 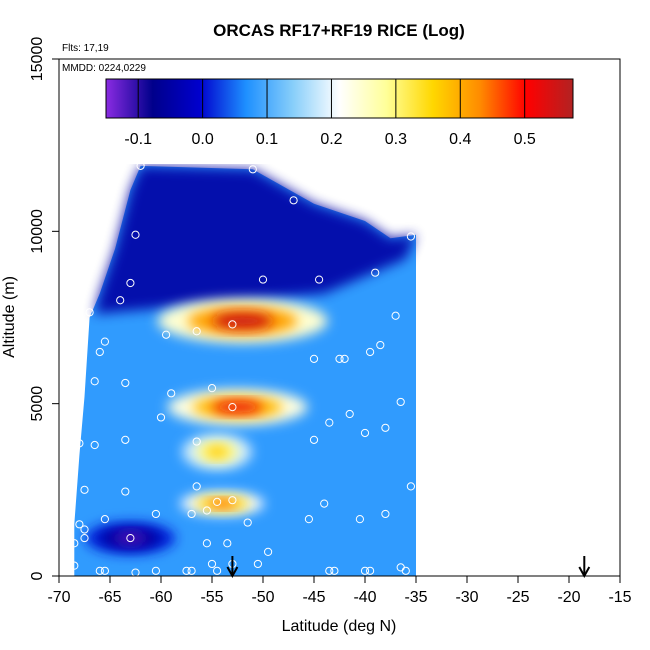 I want to click on flights-note: Flts: 17,19, so click(x=85, y=48).